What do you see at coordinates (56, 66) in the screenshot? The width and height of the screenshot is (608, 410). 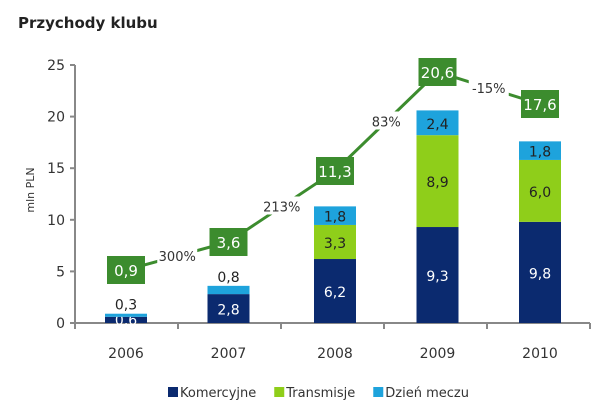 I see `y-tick-label: 25` at bounding box center [56, 66].